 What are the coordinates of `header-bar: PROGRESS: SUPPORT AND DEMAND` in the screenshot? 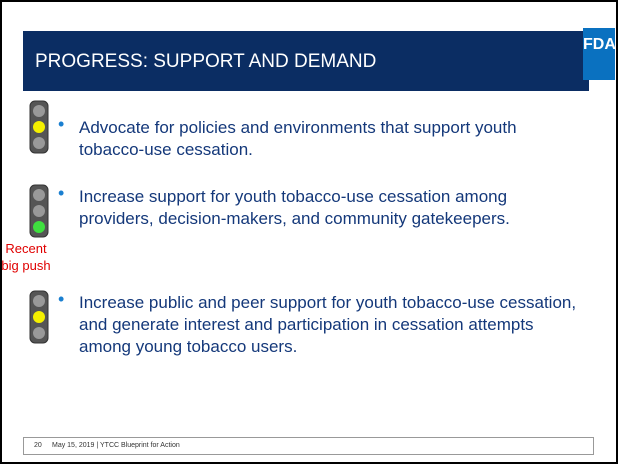 It's located at (306, 61).